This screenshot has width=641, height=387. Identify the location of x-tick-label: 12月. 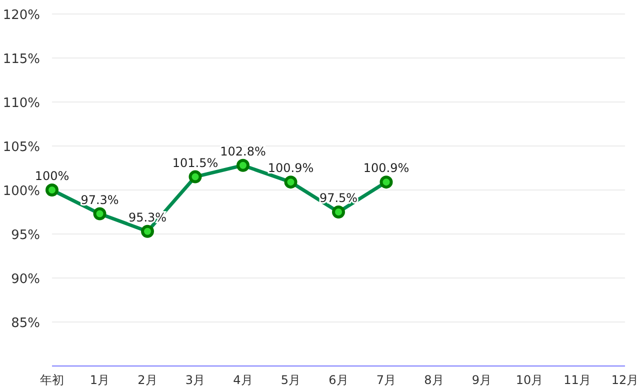
(625, 380).